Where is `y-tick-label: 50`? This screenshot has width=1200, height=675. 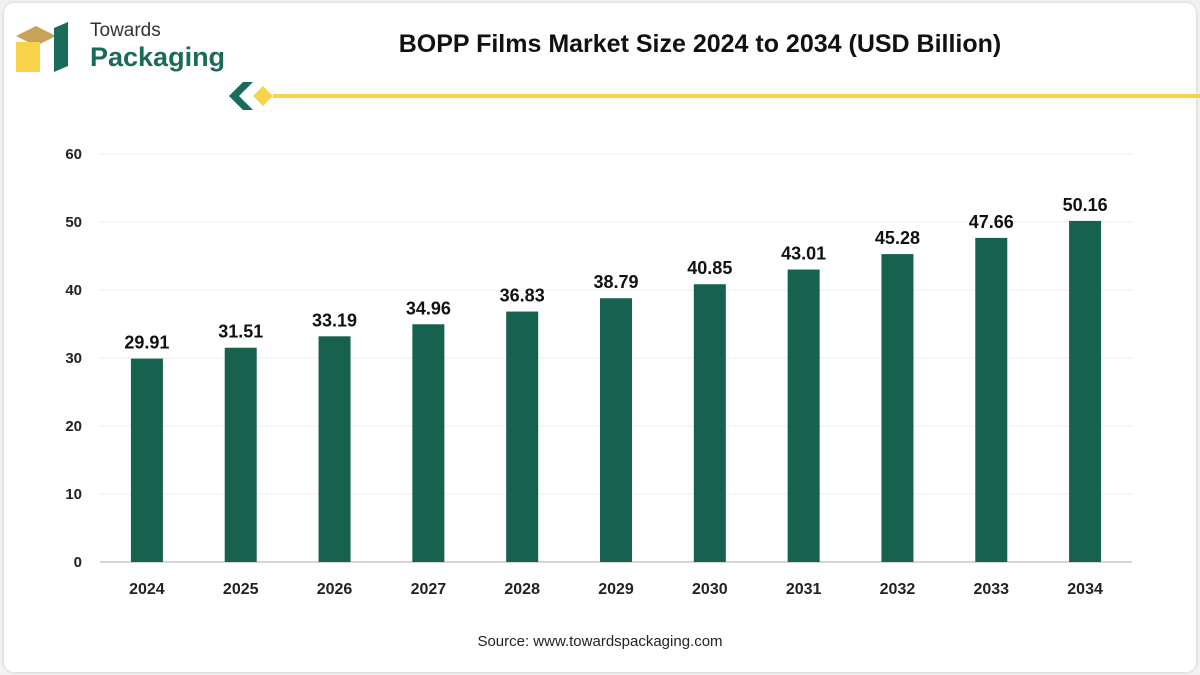 y-tick-label: 50 is located at coordinates (73, 222).